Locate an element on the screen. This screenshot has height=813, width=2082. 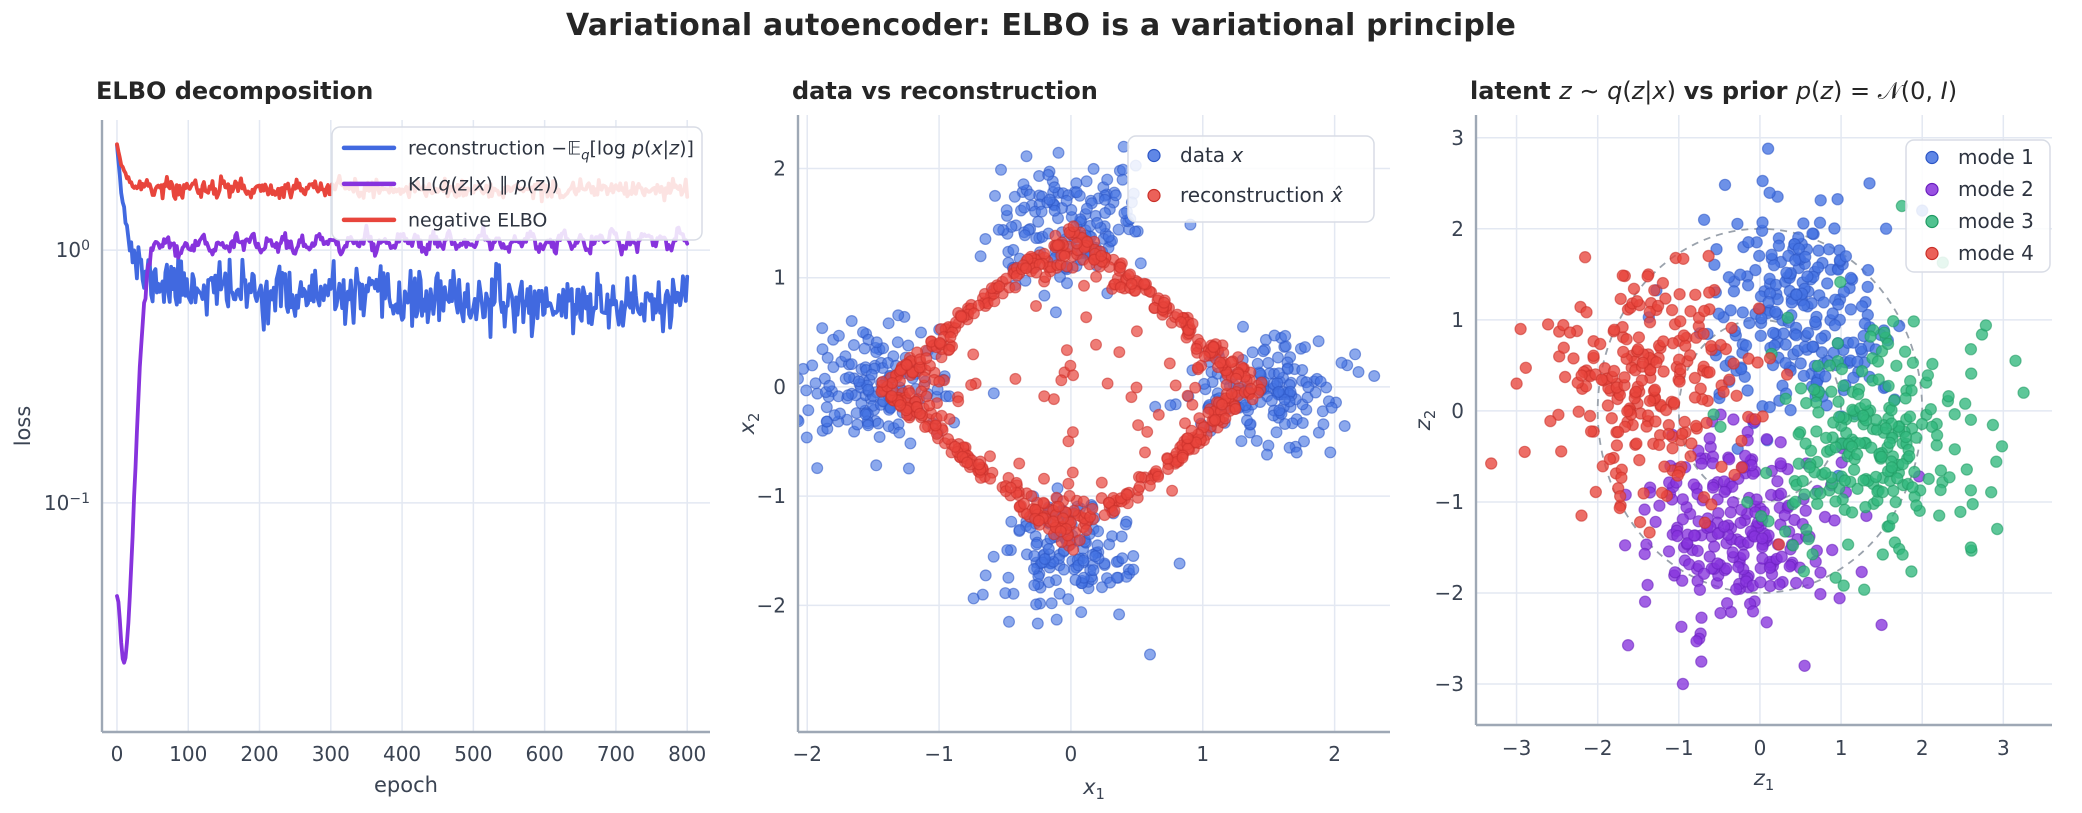
legend-label: data x is located at coordinates (1211, 155).